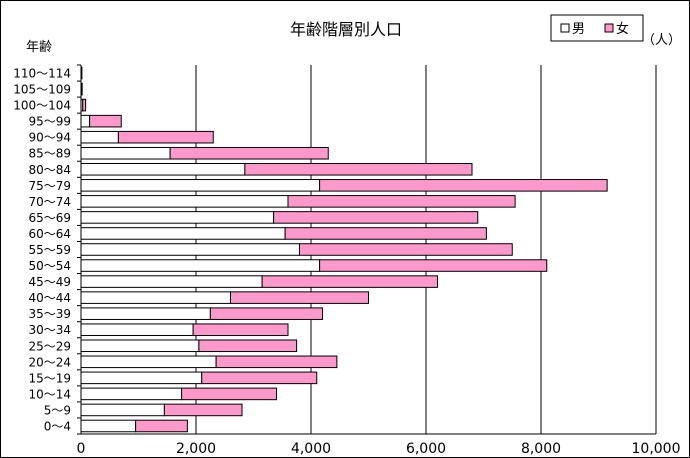 Image resolution: width=690 pixels, height=458 pixels. I want to click on y-tick-label: 95～99, so click(49, 122).